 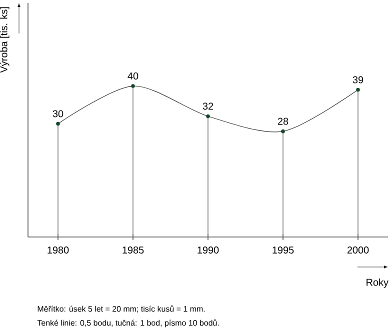 What do you see at coordinates (133, 250) in the screenshot?
I see `x-tick-label: 1985` at bounding box center [133, 250].